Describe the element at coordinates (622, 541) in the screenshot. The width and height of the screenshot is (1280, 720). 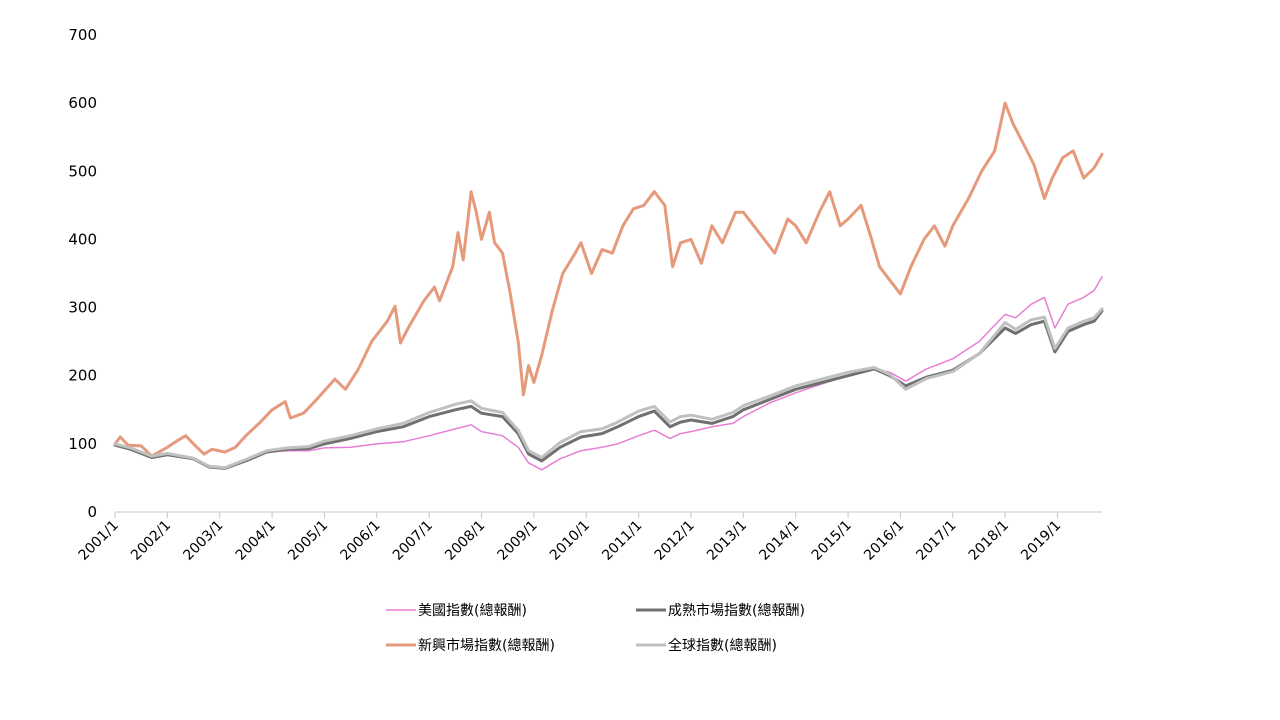
I see `x-tick-label: 2011/1` at that location.